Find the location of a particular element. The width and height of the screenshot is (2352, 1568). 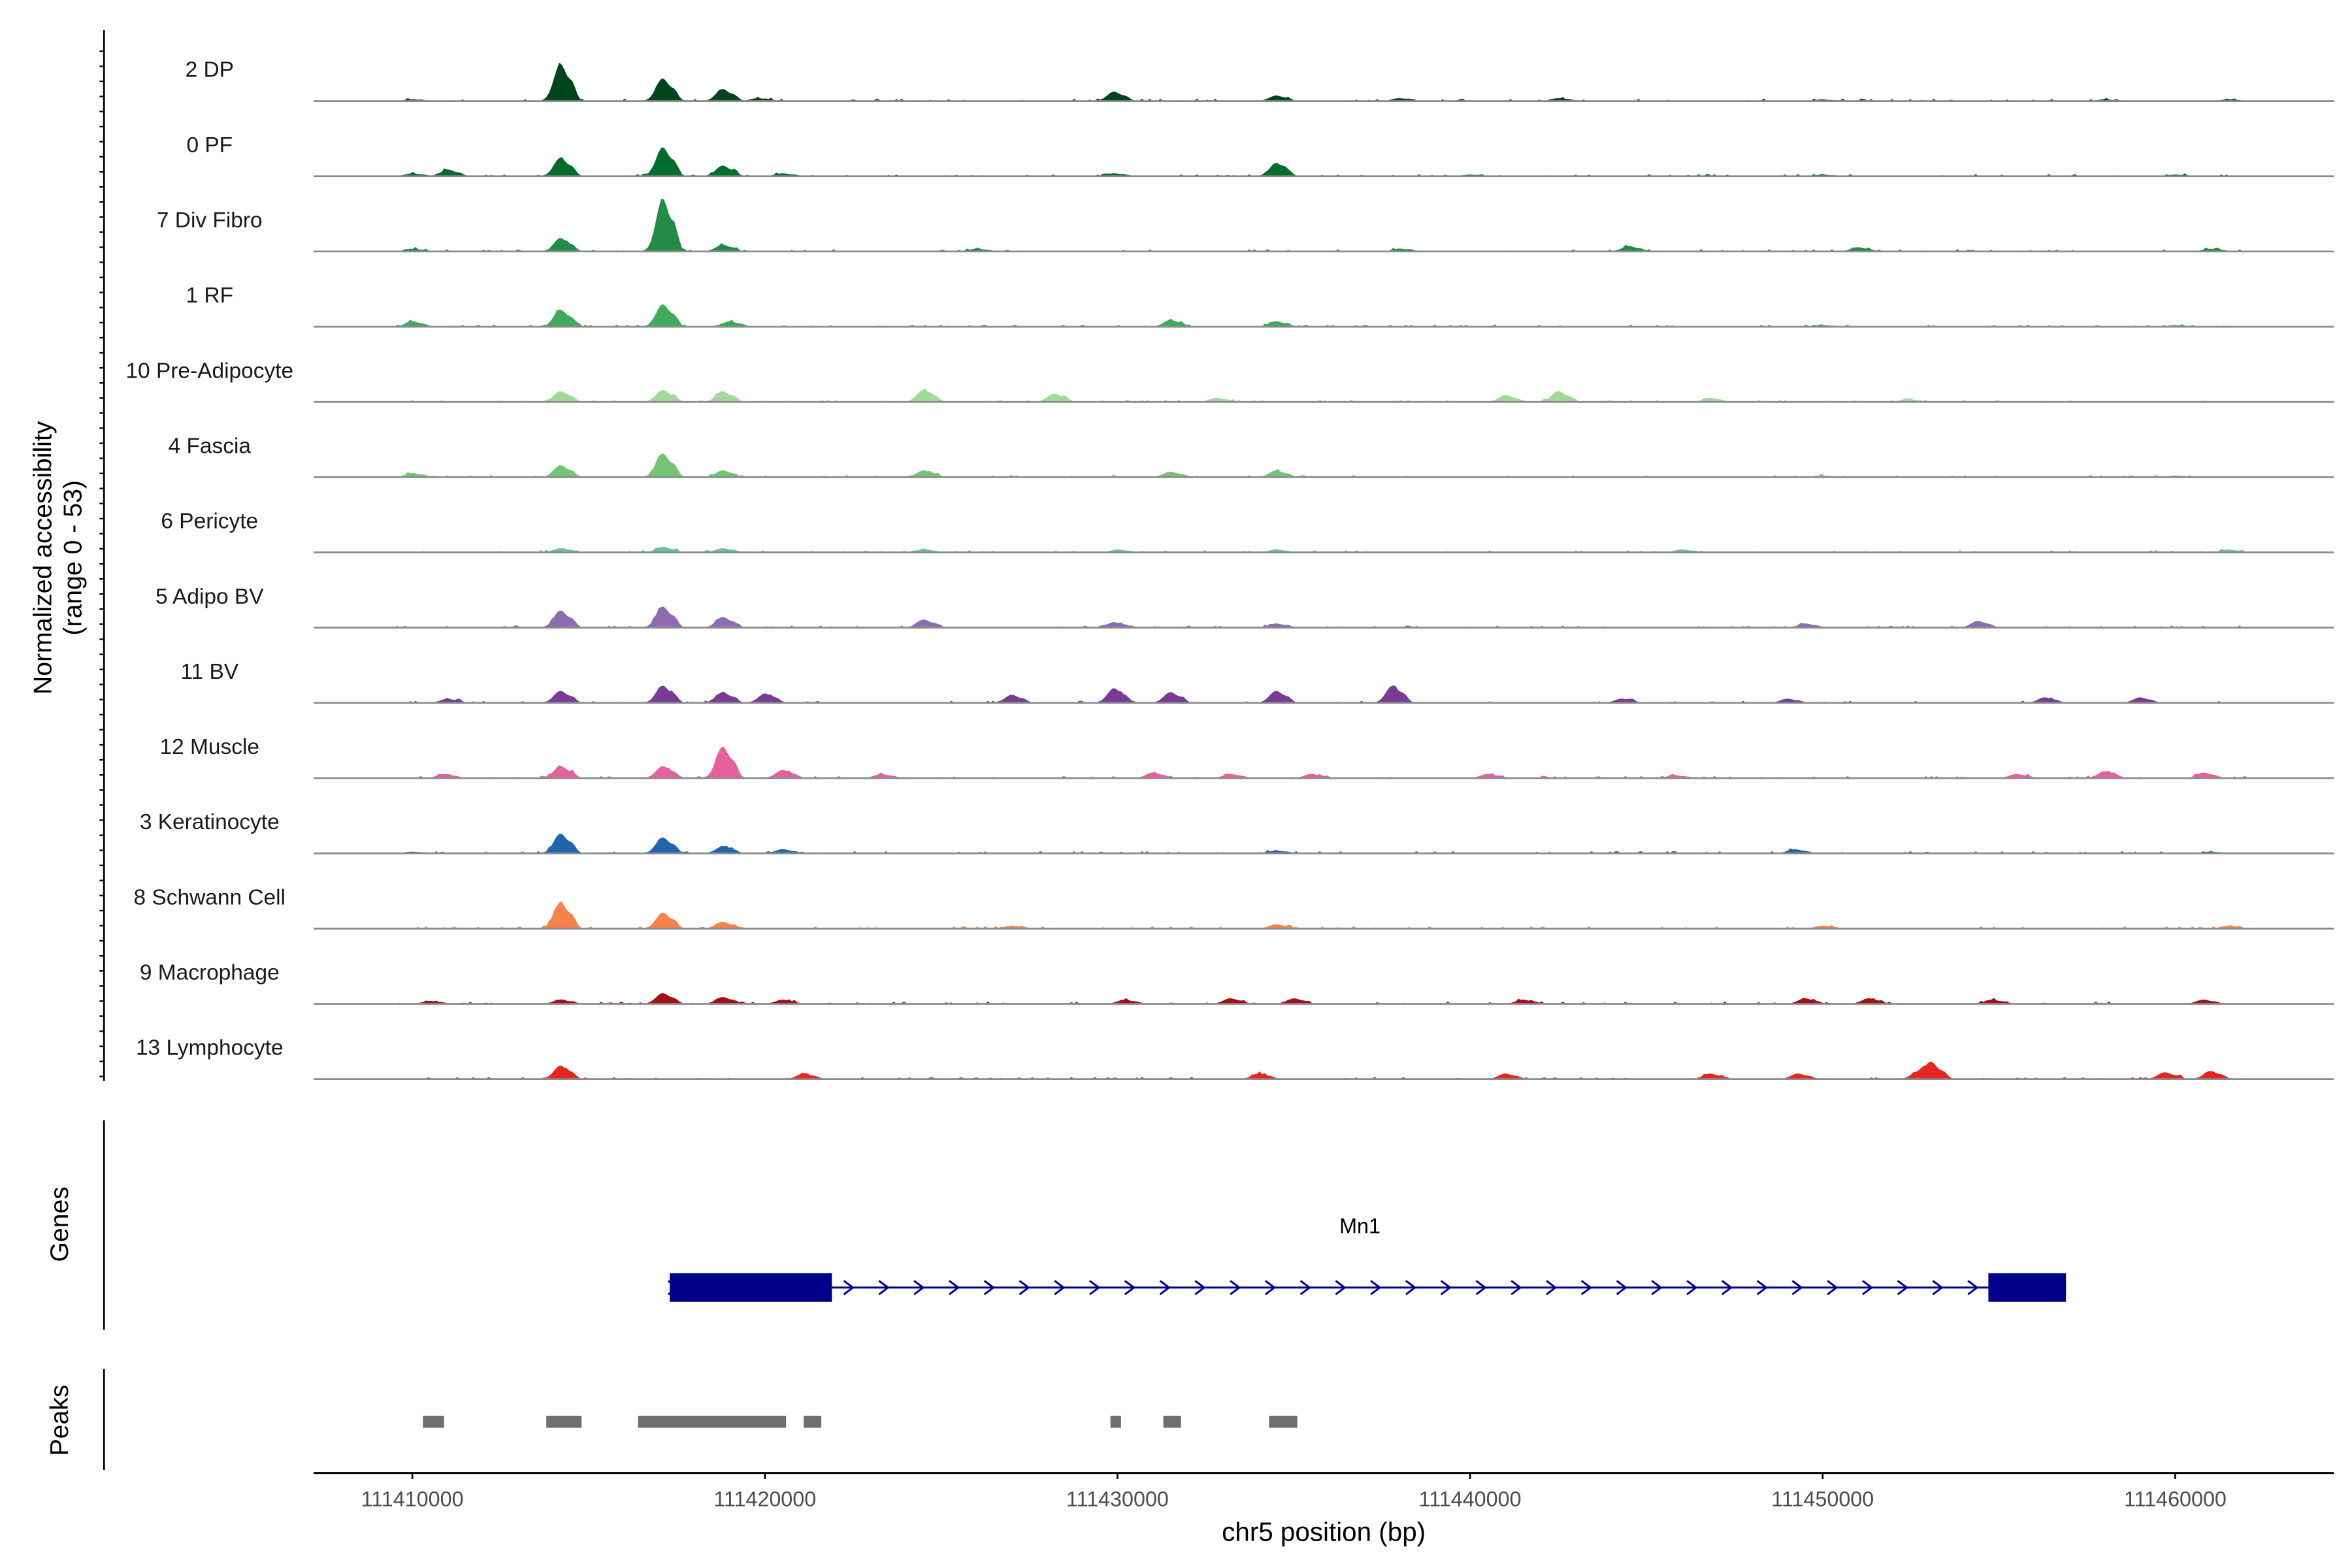

track-12-muscle: 12 Muscle is located at coordinates (1247, 757).